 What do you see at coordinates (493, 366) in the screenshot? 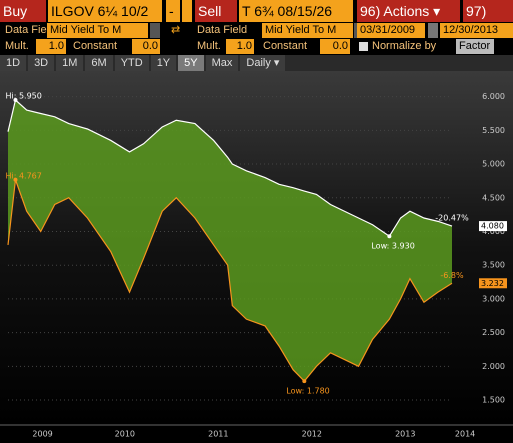
I see `y-tick-label: 2.000` at bounding box center [493, 366].